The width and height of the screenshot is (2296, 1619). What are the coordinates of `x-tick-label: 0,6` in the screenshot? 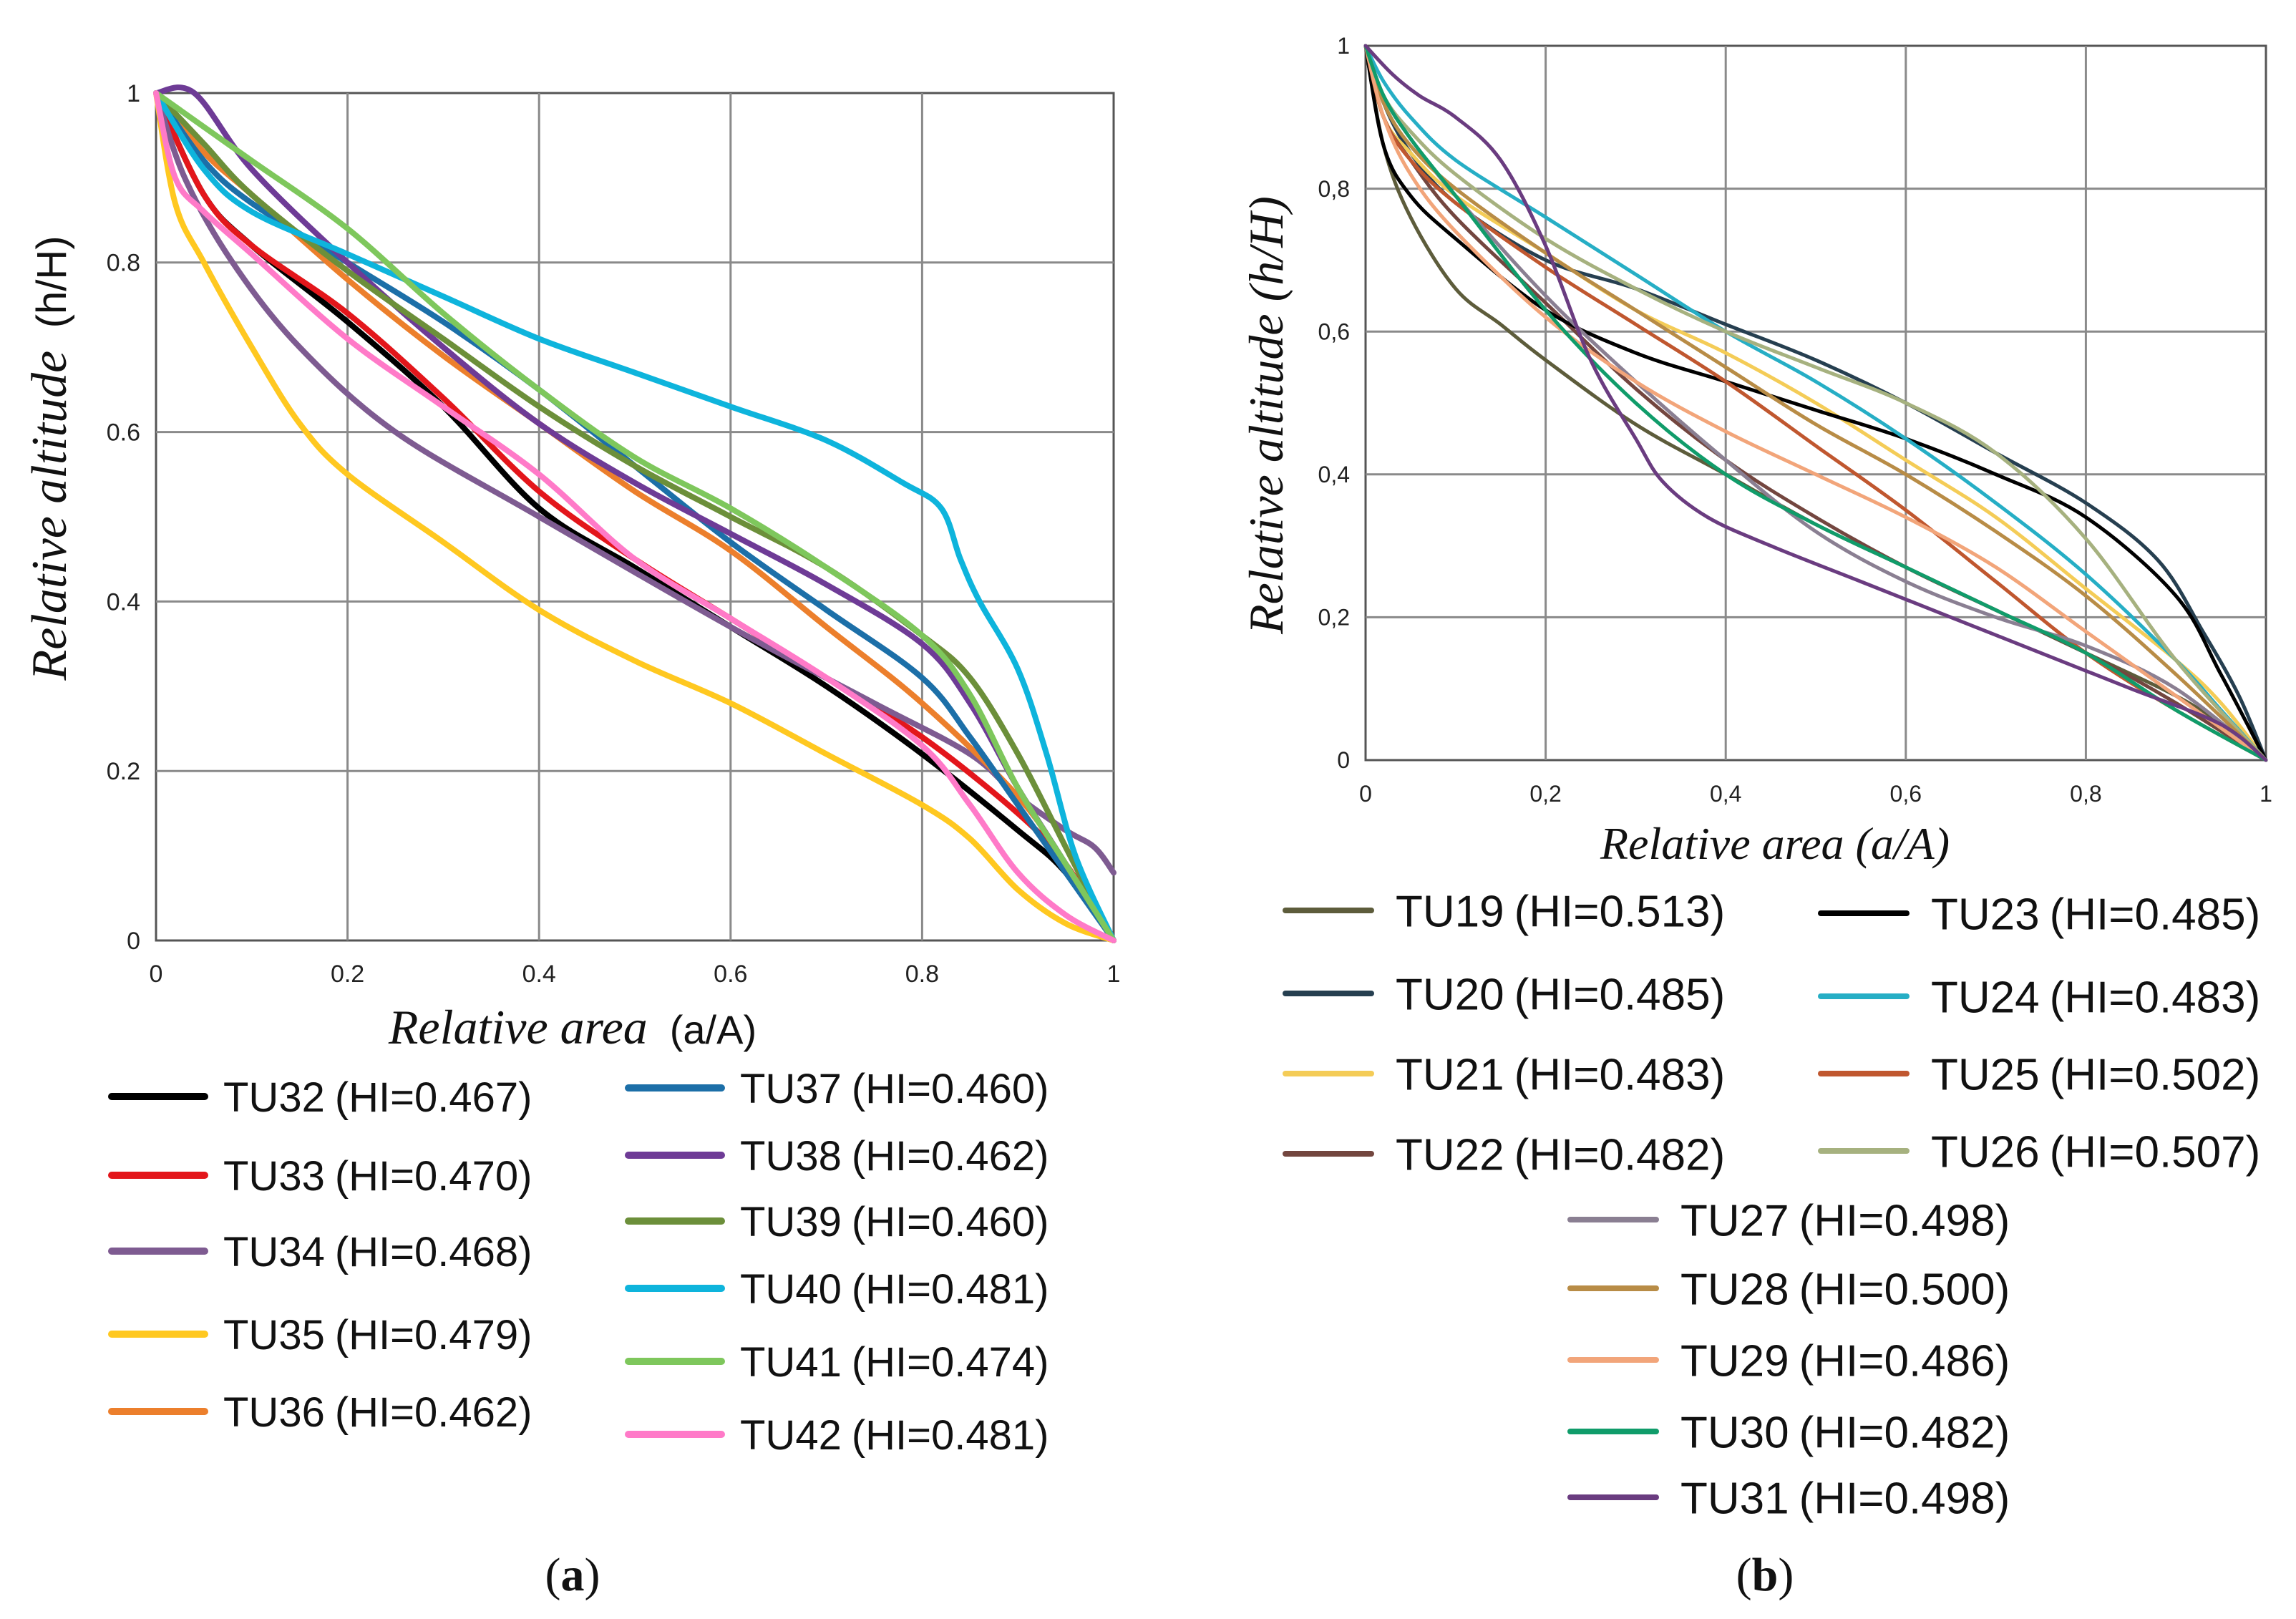 It's located at (1906, 794).